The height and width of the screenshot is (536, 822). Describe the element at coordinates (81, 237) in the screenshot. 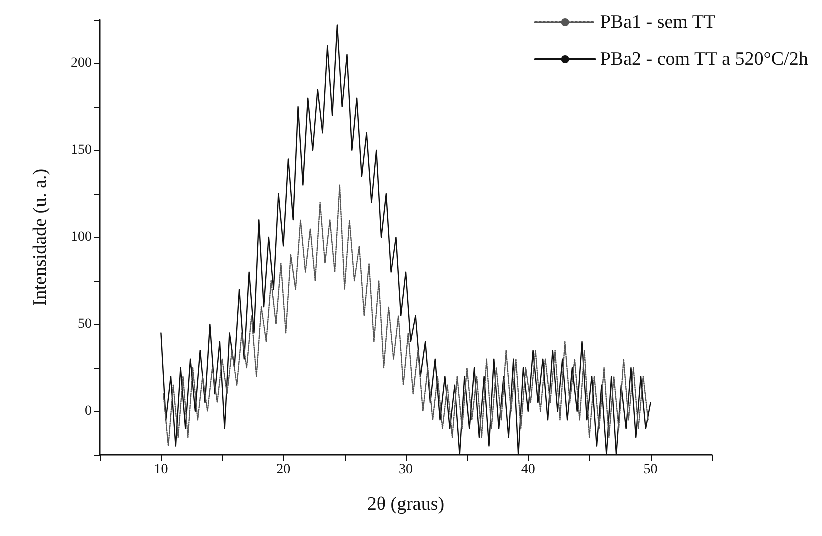

I see `y-tick-label: 100` at that location.